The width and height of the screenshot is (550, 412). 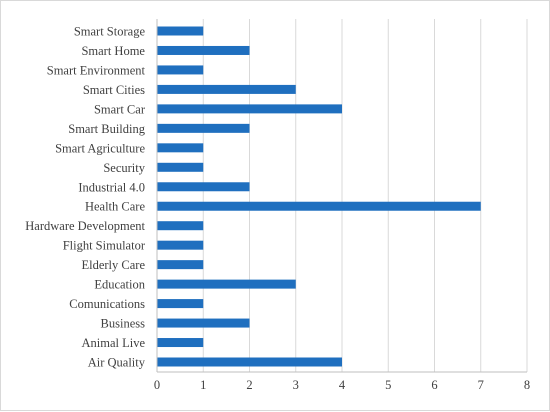 I want to click on bar-education, so click(x=226, y=284).